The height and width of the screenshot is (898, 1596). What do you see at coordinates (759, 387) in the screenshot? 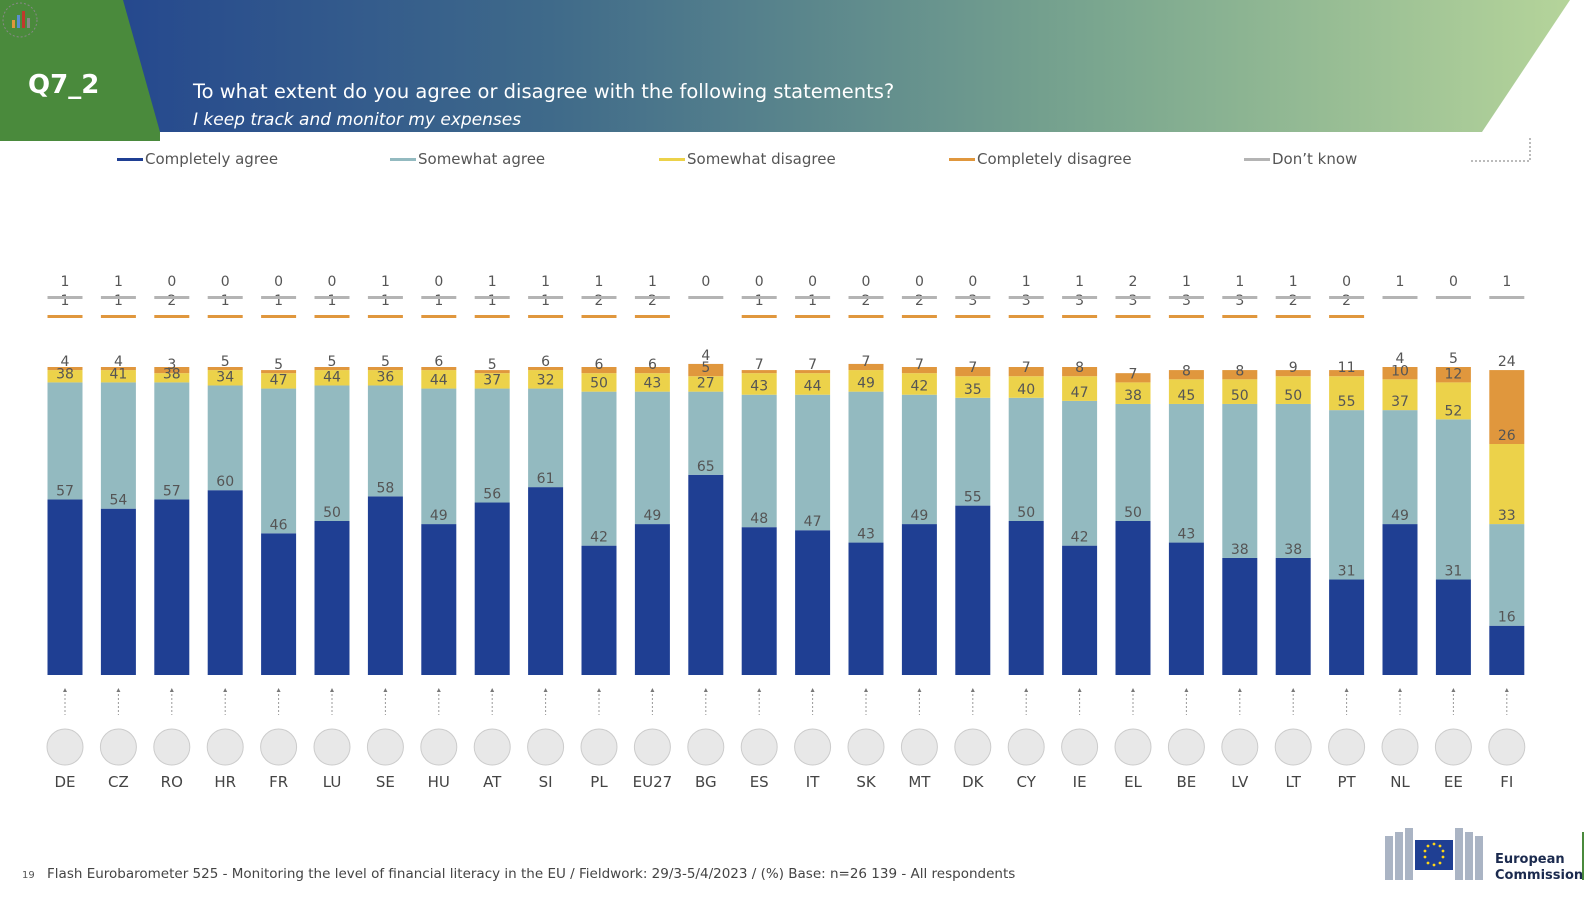
I see `data-label-somewhat-agree: 43` at bounding box center [759, 387].